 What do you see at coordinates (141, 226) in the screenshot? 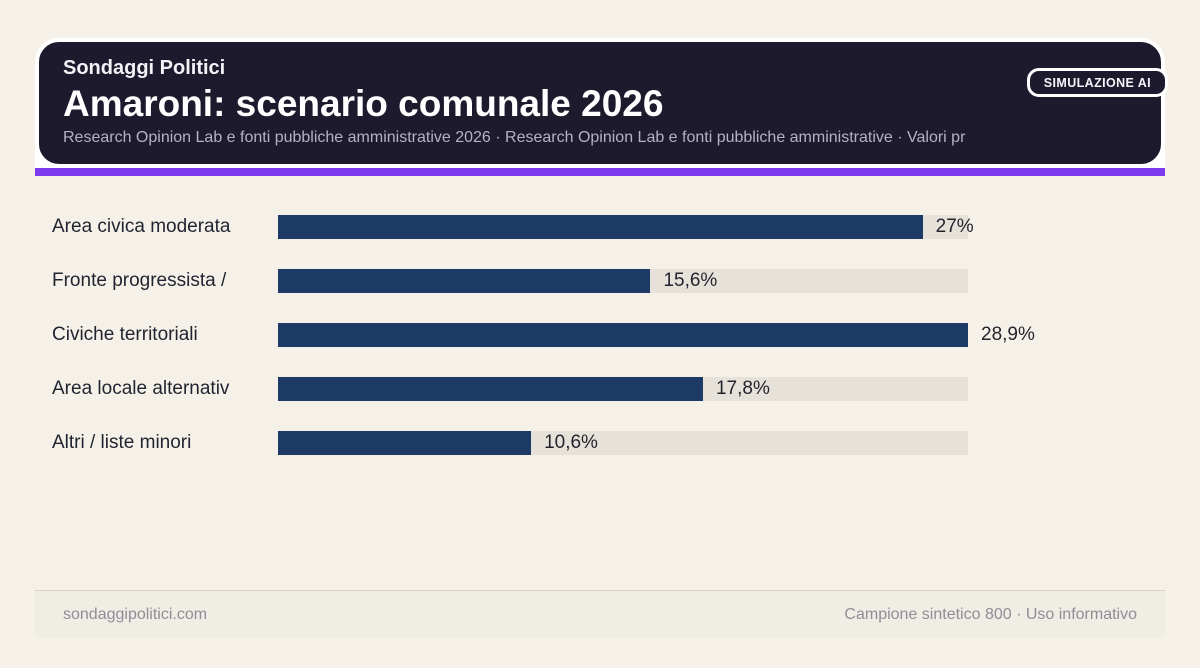
I see `category-label: Area civica moderata` at bounding box center [141, 226].